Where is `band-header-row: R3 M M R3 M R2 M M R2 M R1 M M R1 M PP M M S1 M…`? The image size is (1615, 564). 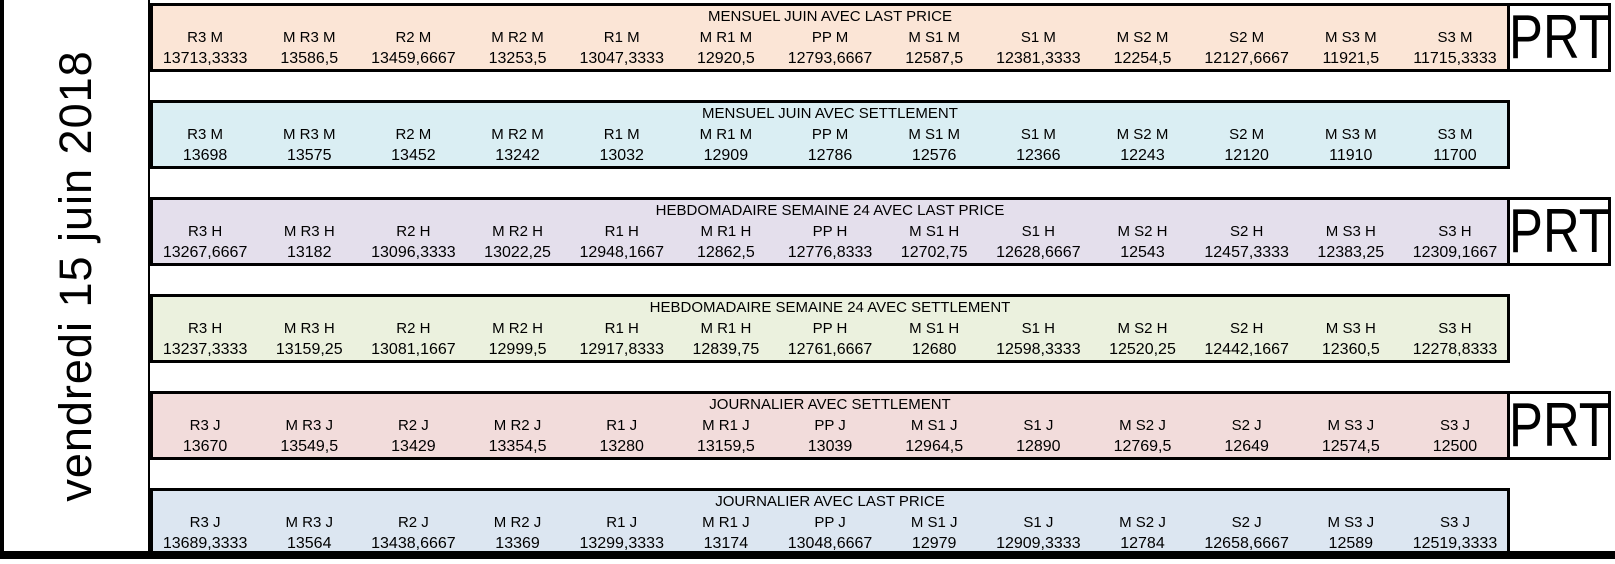 band-header-row: R3 M M R3 M R2 M M R2 M R1 M M R1 M PP M M S1 M… is located at coordinates (830, 37).